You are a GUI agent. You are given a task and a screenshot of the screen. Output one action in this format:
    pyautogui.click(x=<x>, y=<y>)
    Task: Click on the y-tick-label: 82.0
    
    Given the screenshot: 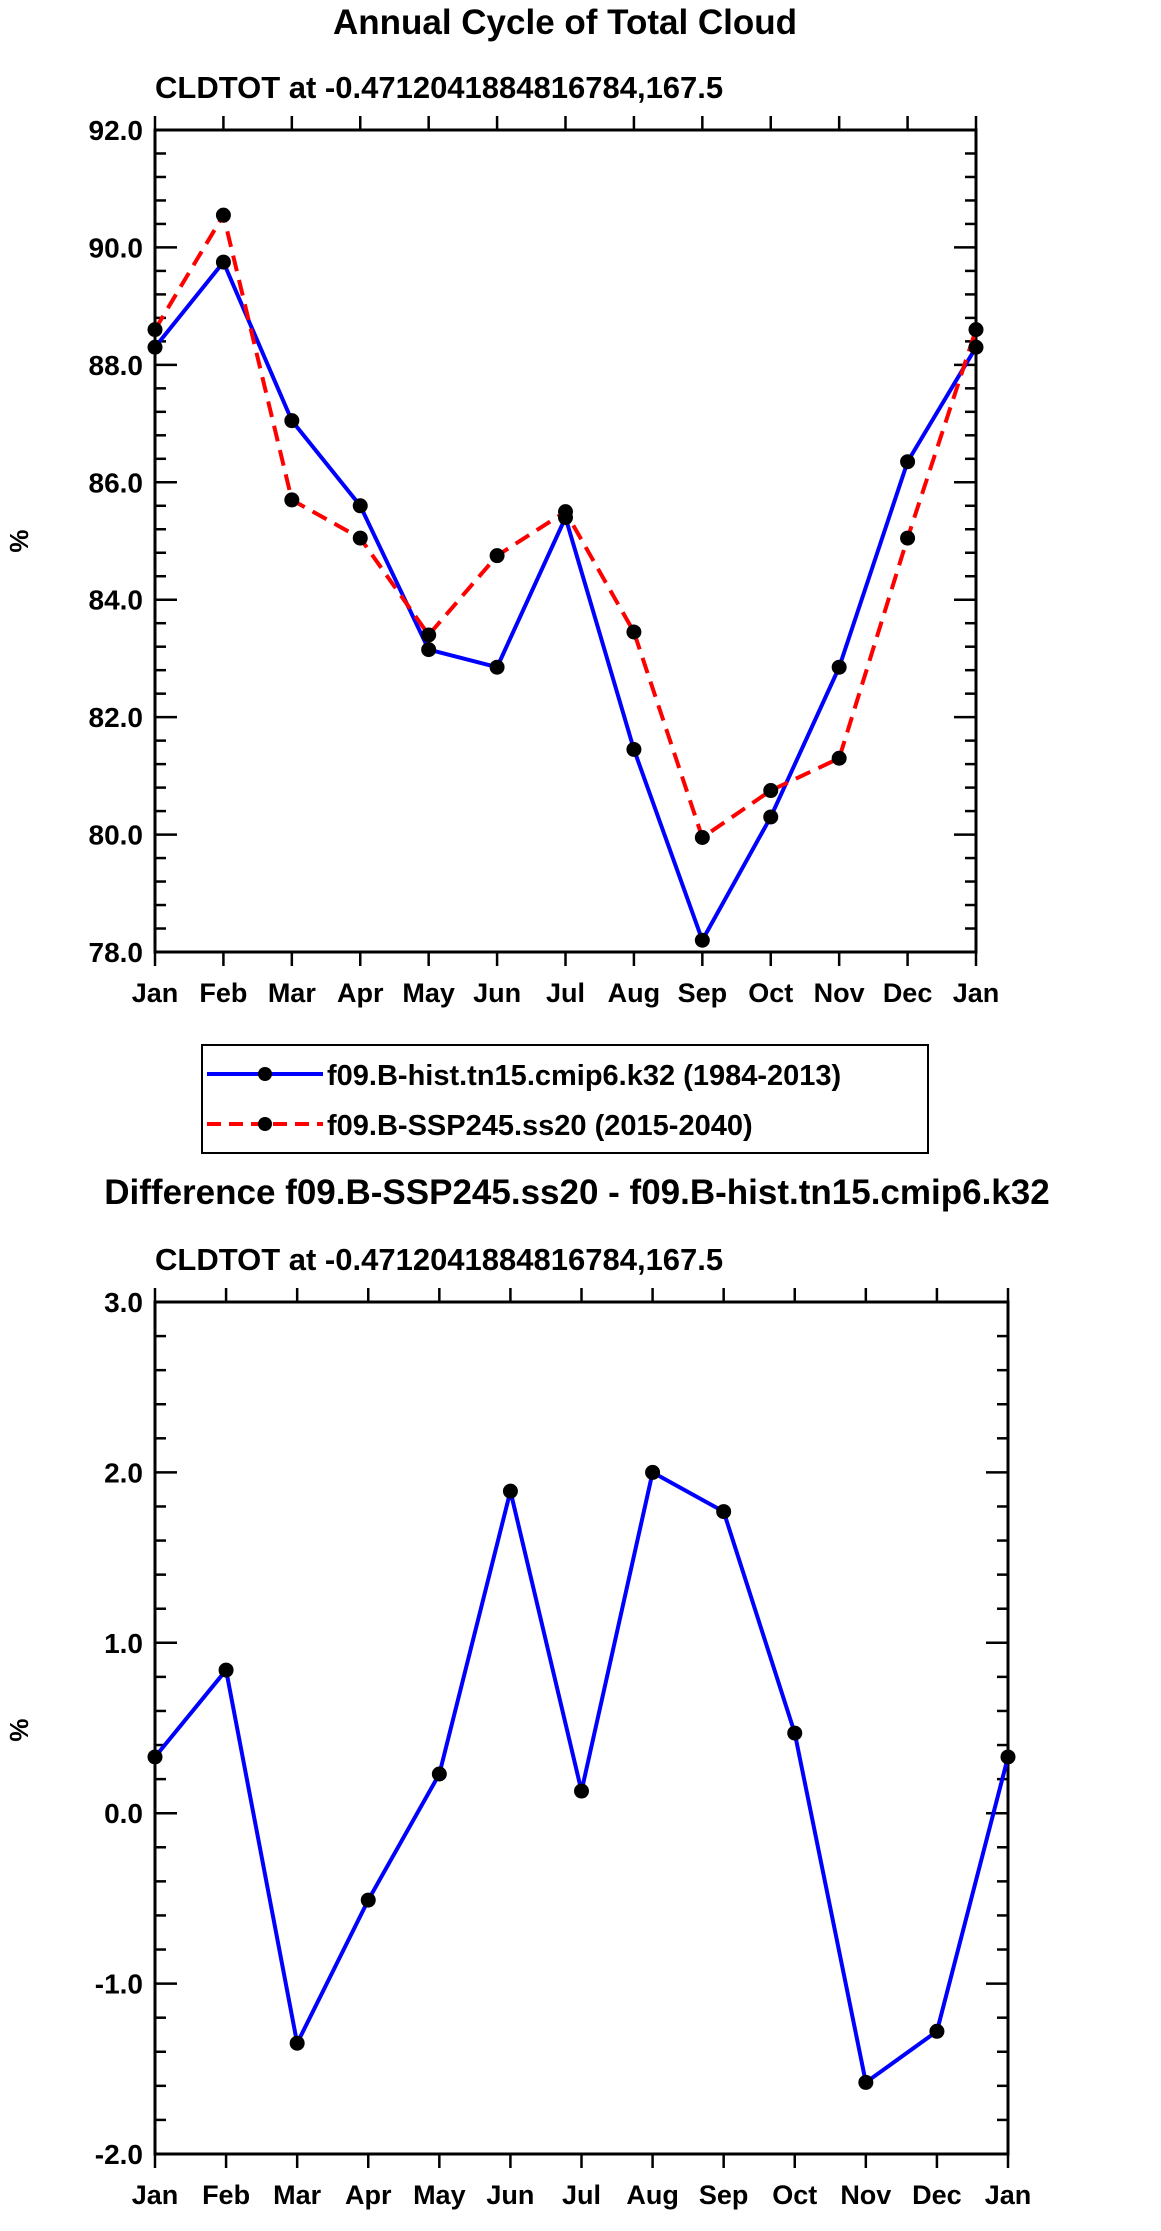 What is the action you would take?
    pyautogui.click(x=116, y=717)
    